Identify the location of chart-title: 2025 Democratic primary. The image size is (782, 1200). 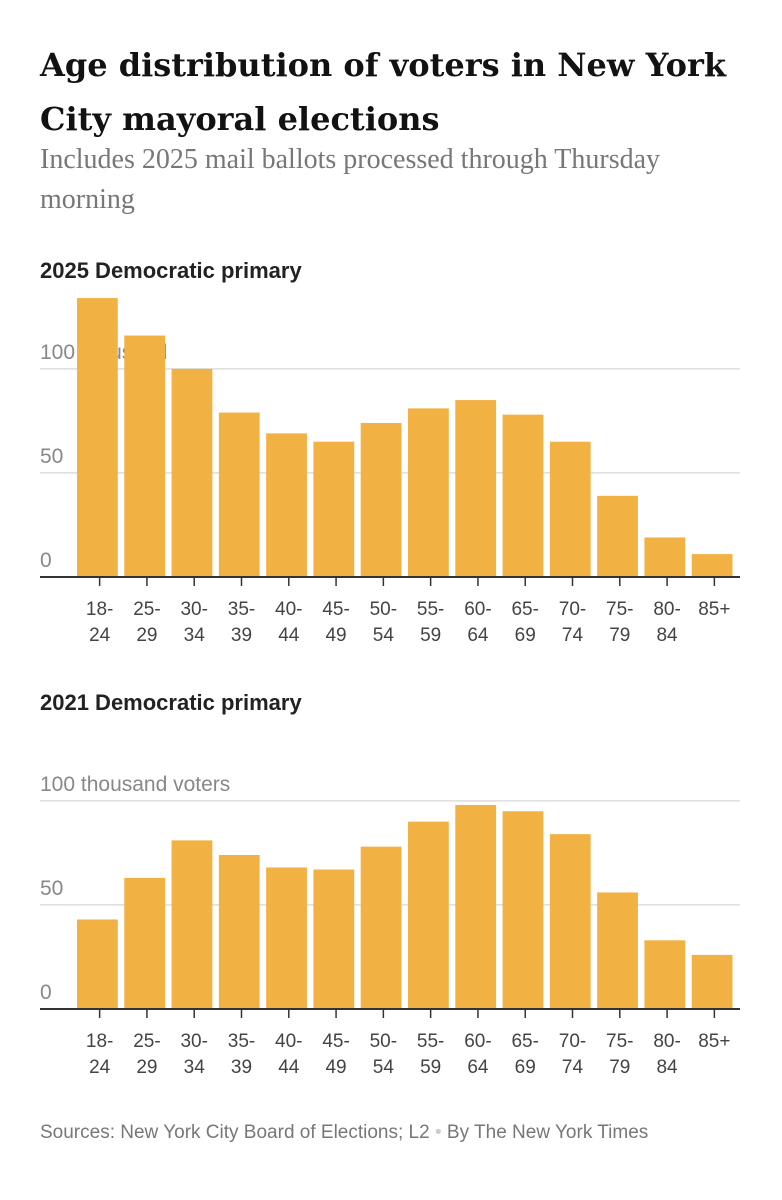
(171, 270).